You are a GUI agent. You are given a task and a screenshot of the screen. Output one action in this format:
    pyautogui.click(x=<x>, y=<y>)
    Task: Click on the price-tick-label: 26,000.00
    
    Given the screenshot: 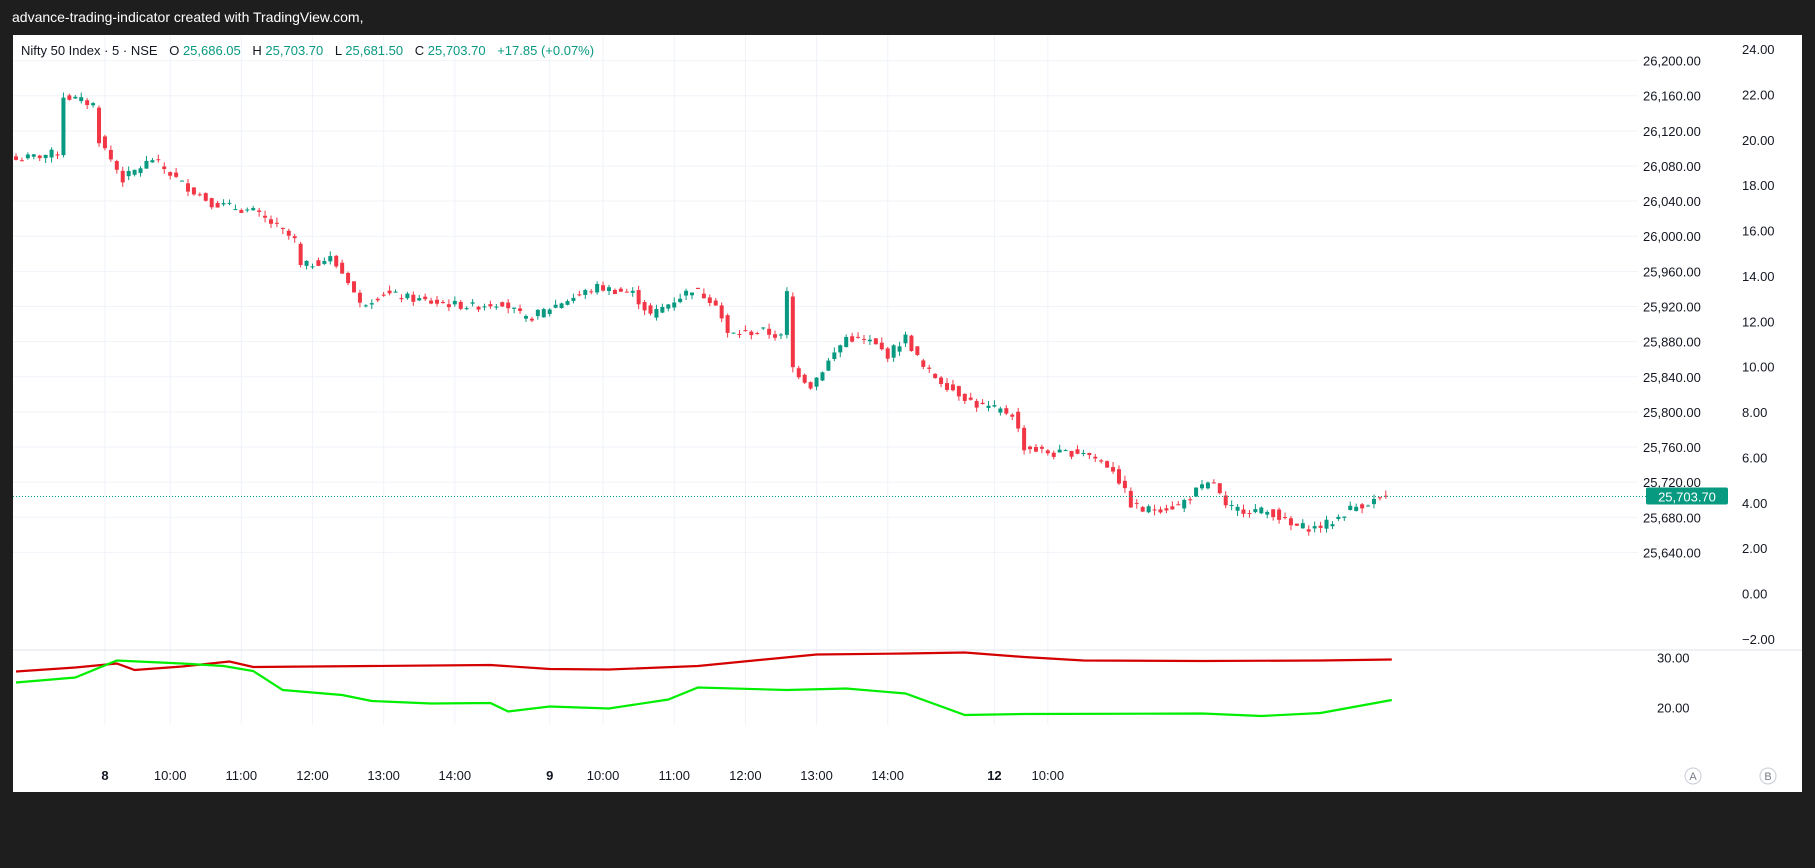 What is the action you would take?
    pyautogui.click(x=1672, y=236)
    